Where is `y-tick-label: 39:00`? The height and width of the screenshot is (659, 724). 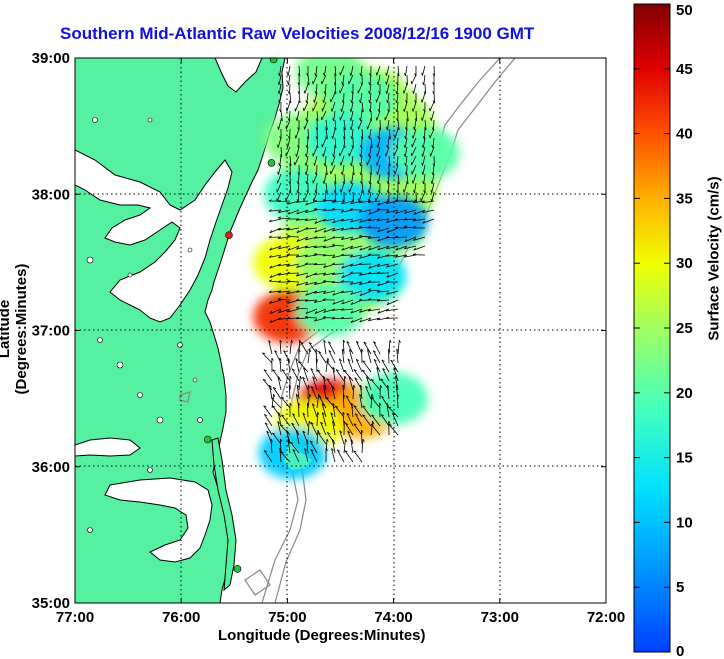 y-tick-label: 39:00 is located at coordinates (51, 58).